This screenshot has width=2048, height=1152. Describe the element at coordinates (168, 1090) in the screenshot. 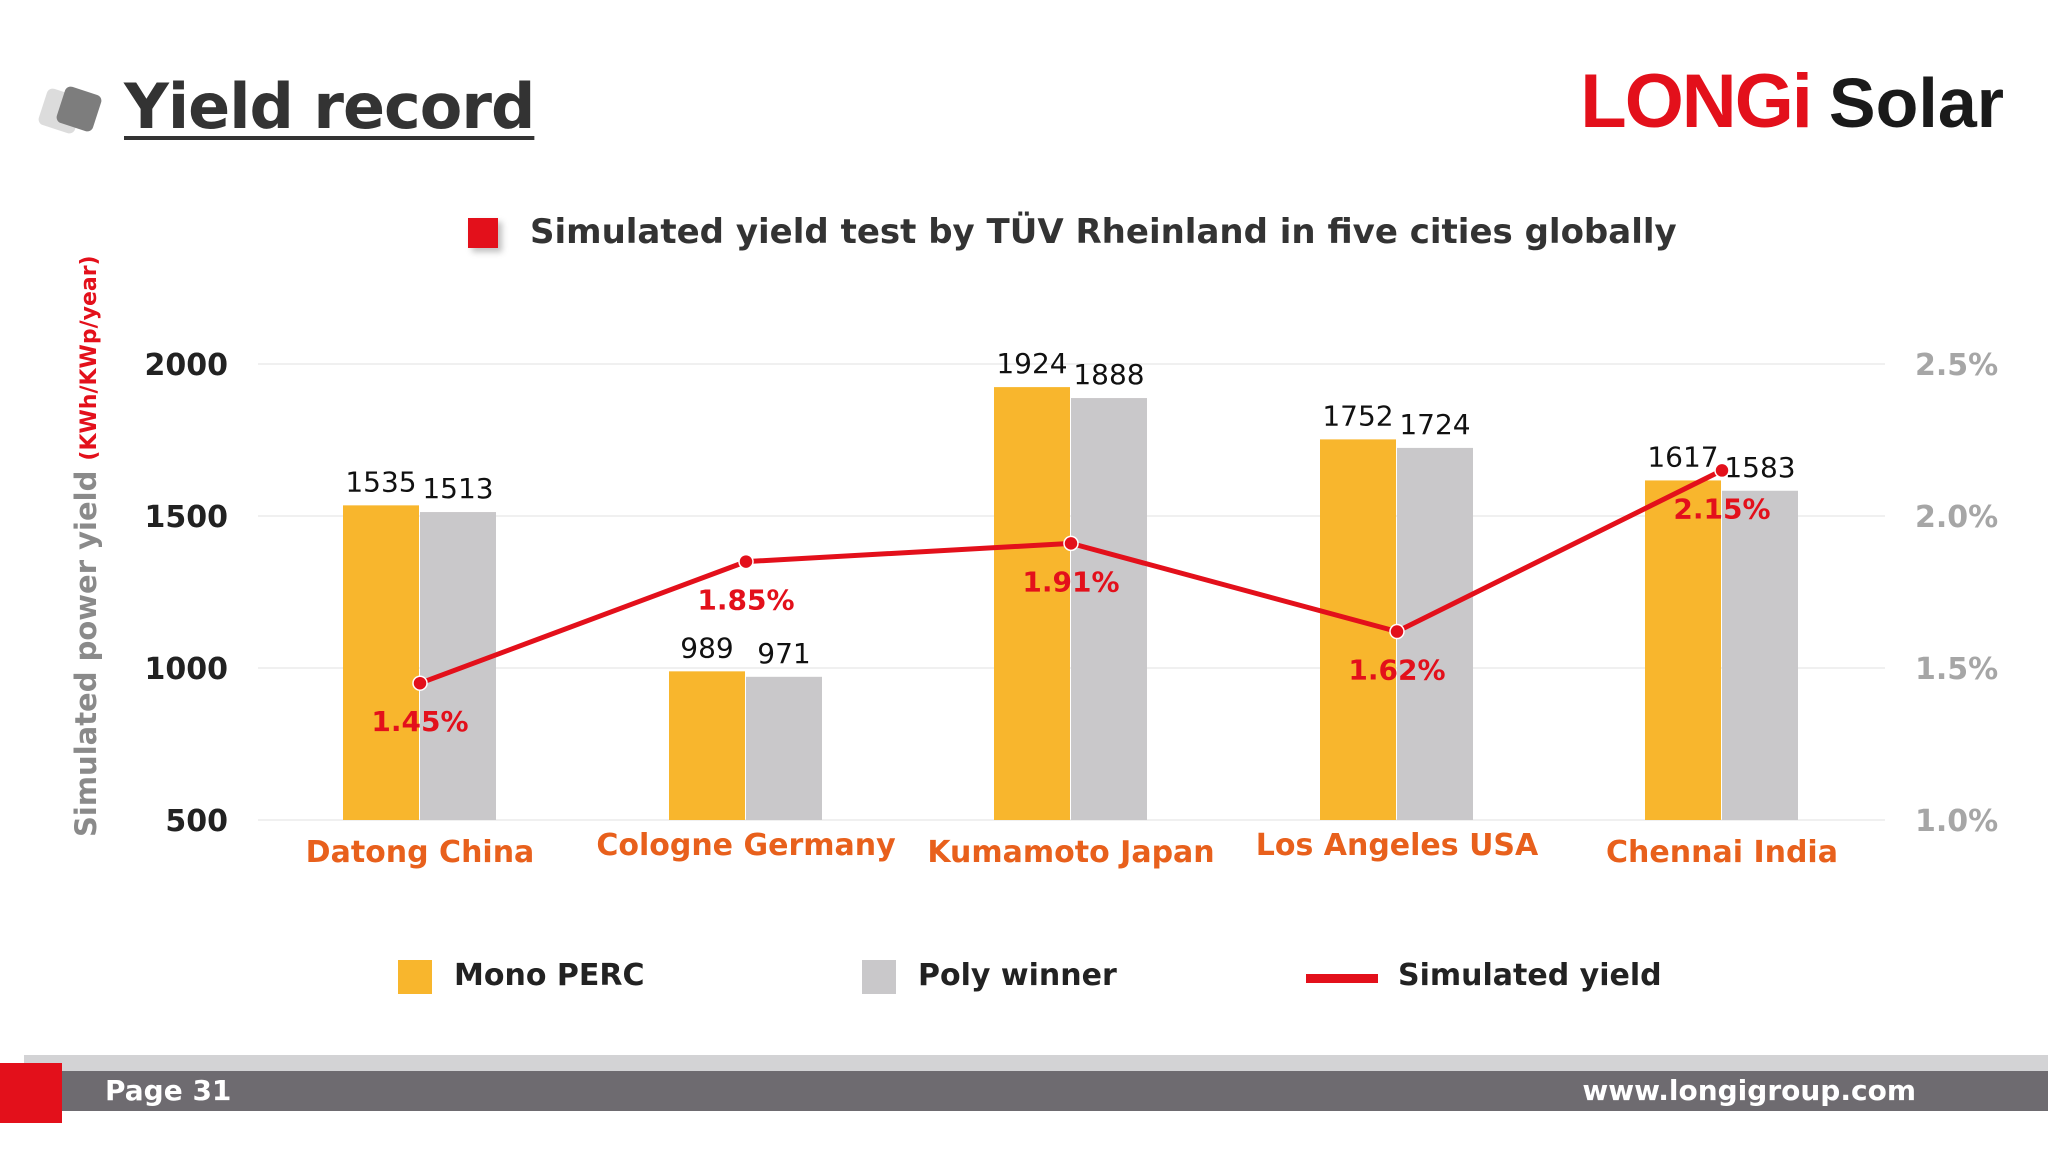

I see `page-number: Page 31` at that location.